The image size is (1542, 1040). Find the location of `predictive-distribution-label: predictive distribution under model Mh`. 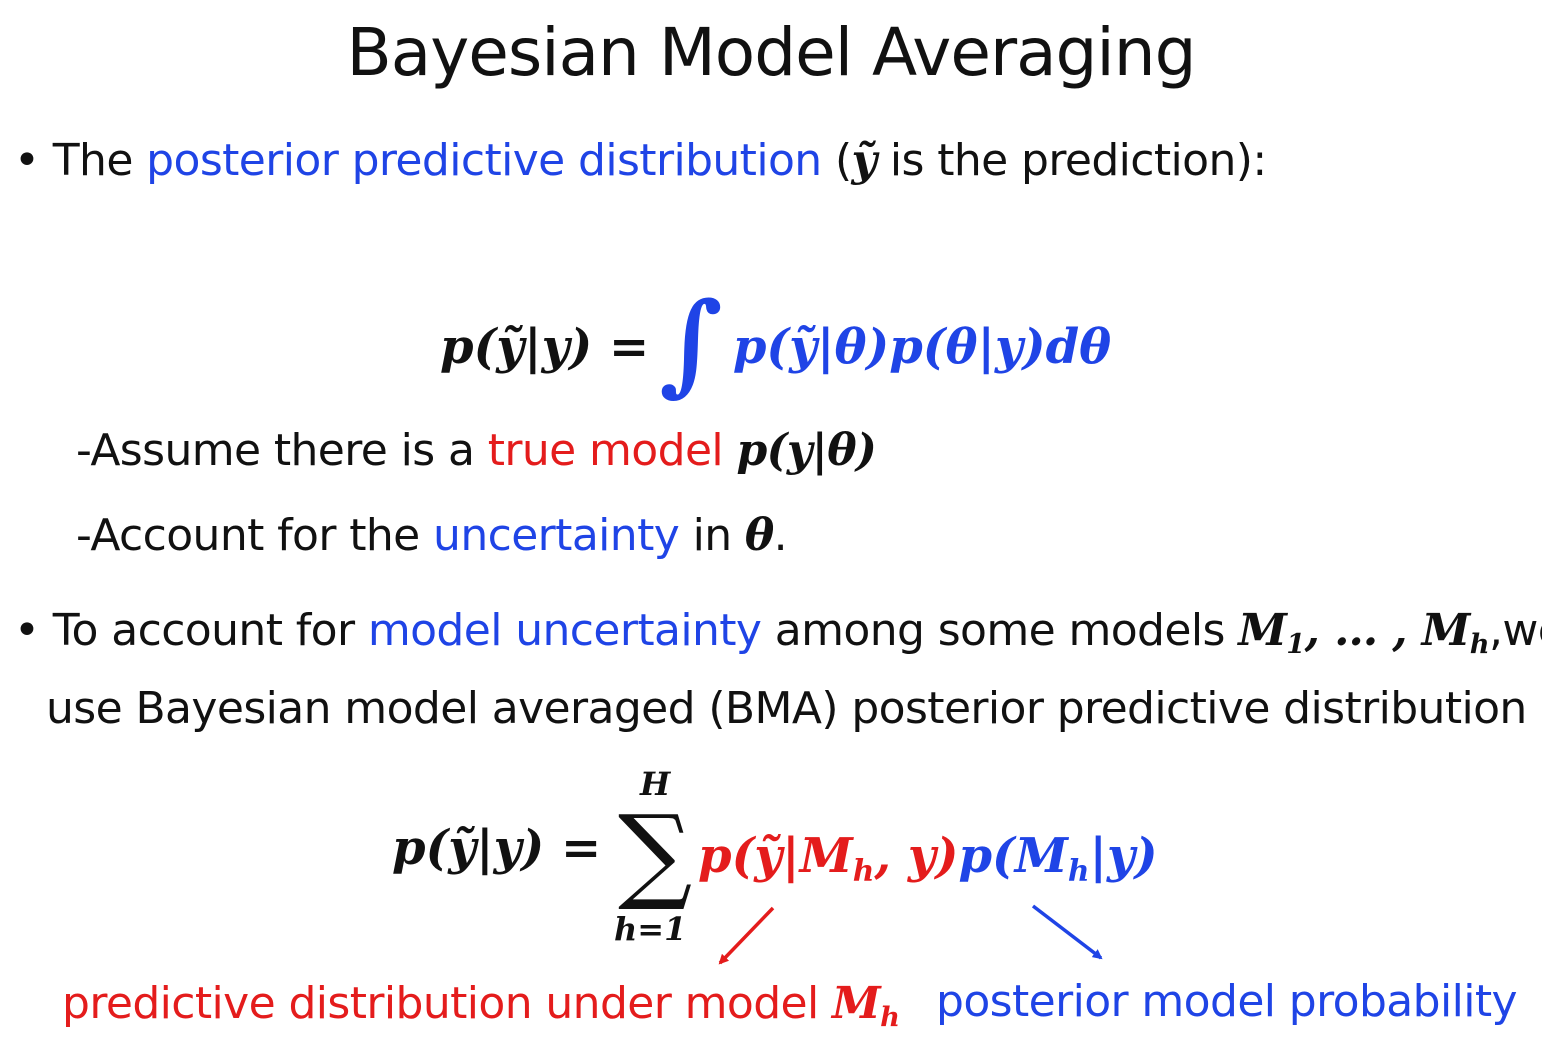

predictive-distribution-label: predictive distribution under model Mh is located at coordinates (481, 1006).